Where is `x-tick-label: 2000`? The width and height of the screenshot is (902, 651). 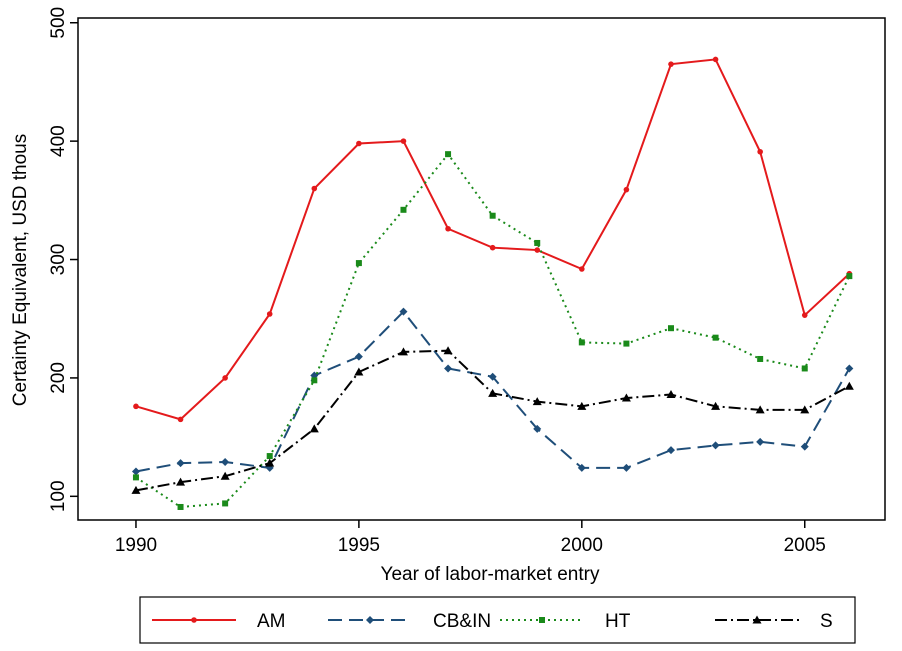 x-tick-label: 2000 is located at coordinates (582, 545).